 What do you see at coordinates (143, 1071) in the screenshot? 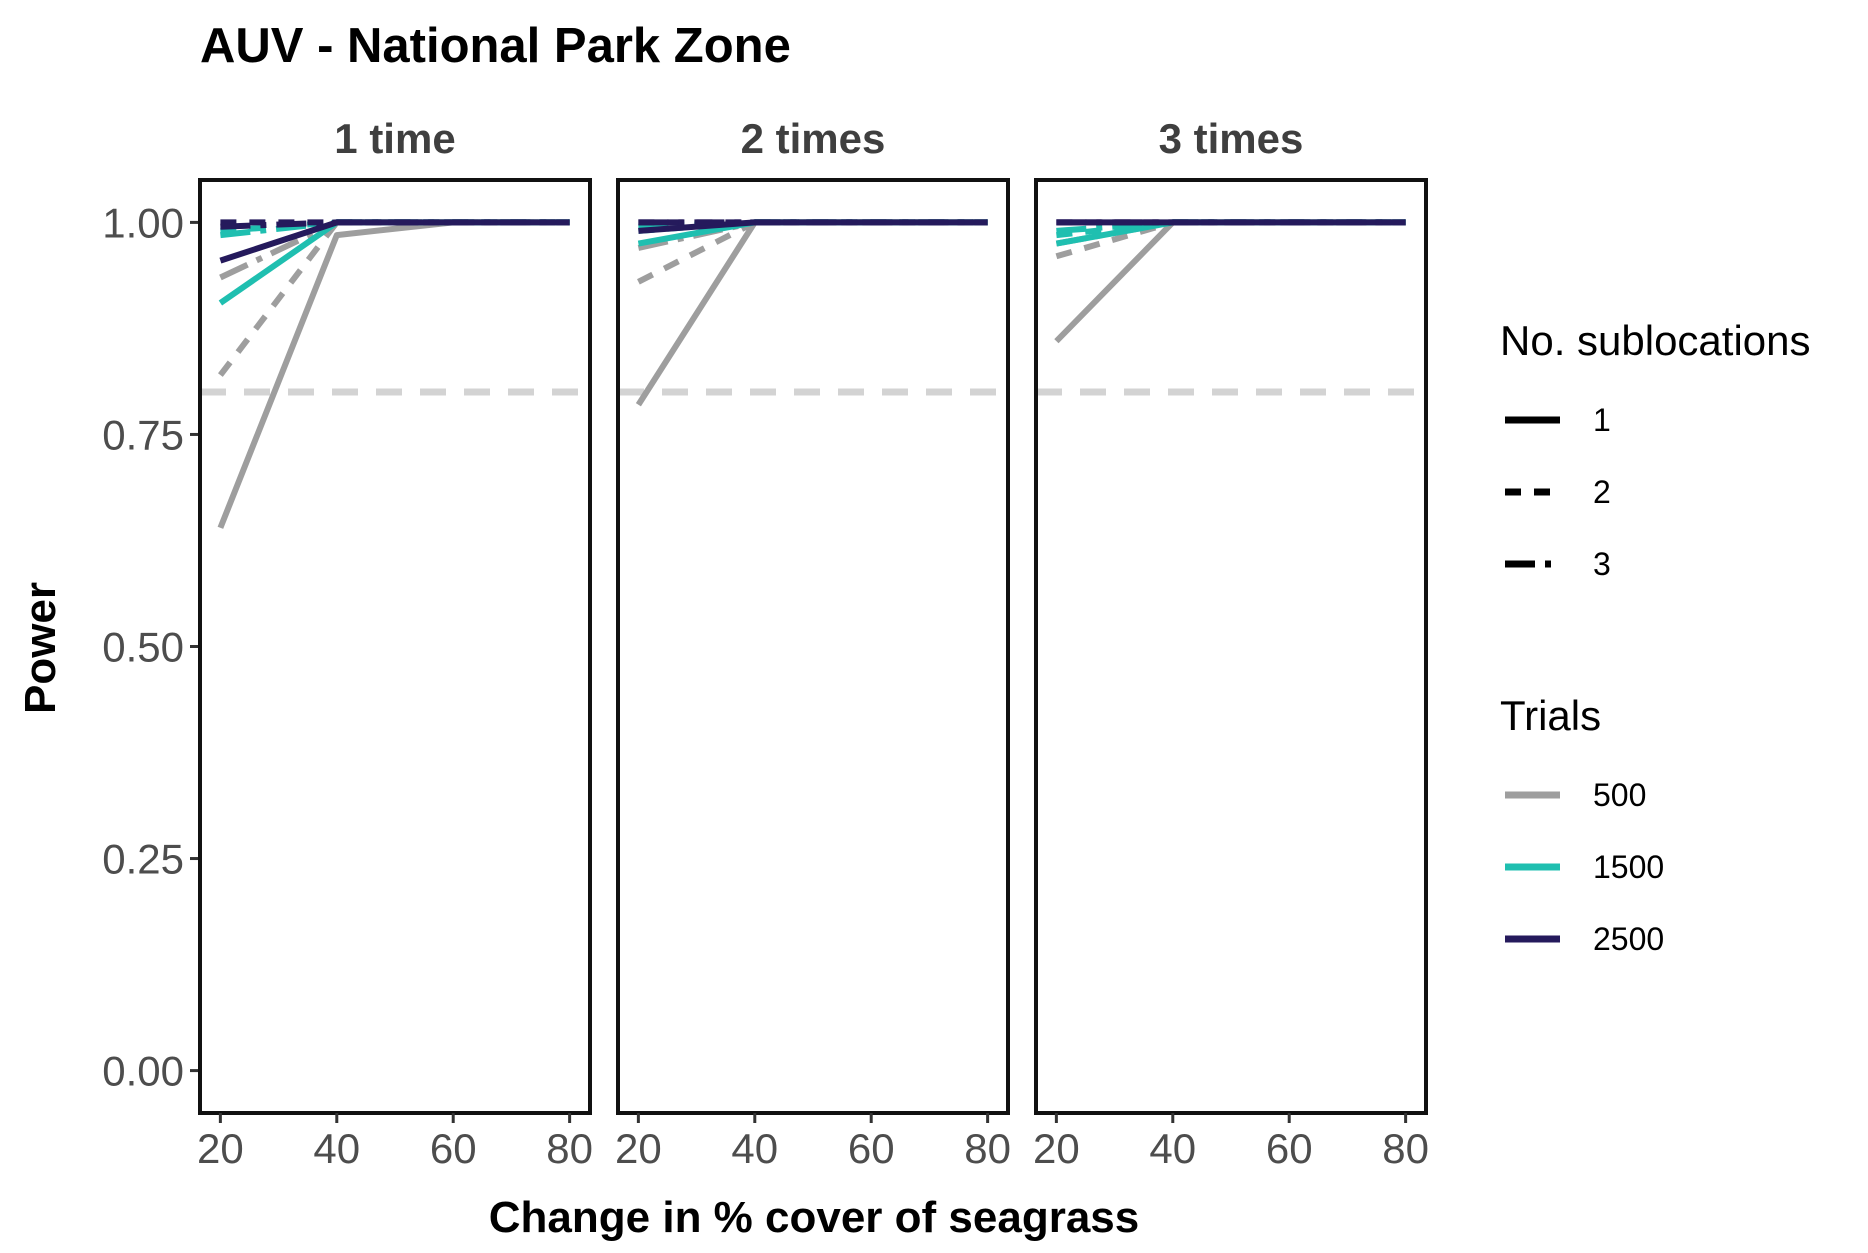
I see `y-tick-label: 0.00` at bounding box center [143, 1071].